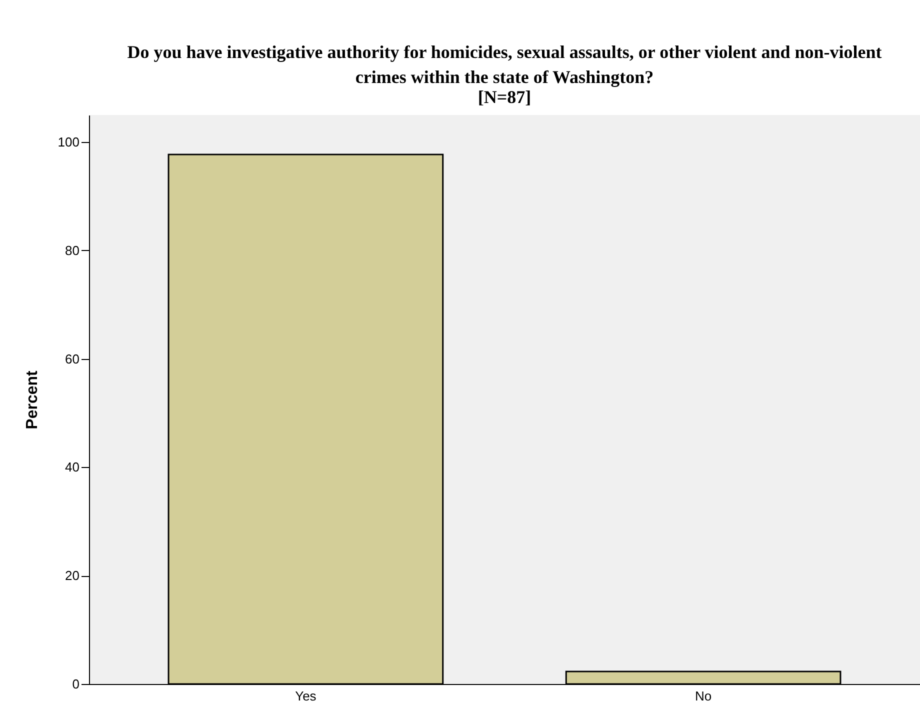 Image resolution: width=920 pixels, height=717 pixels. I want to click on y-axis-title: Percent, so click(32, 400).